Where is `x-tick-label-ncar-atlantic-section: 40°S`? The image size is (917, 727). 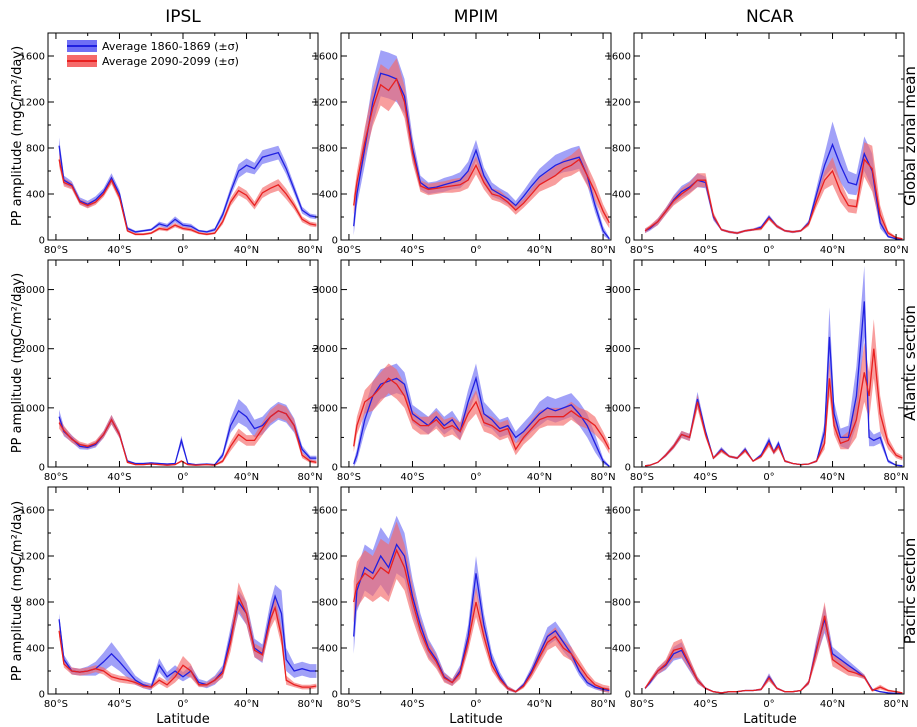
x-tick-label-ncar-atlantic-section: 40°S is located at coordinates (705, 477).